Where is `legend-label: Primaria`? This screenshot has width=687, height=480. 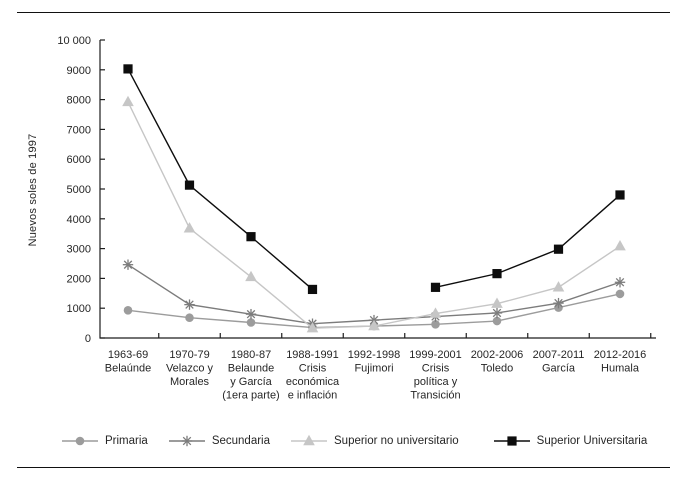 legend-label: Primaria is located at coordinates (126, 441).